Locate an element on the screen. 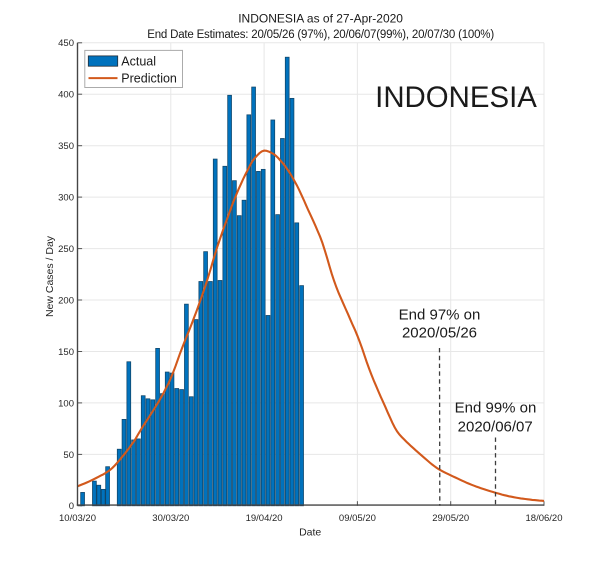 The height and width of the screenshot is (570, 600). svg-text: 50 is located at coordinates (68, 455).